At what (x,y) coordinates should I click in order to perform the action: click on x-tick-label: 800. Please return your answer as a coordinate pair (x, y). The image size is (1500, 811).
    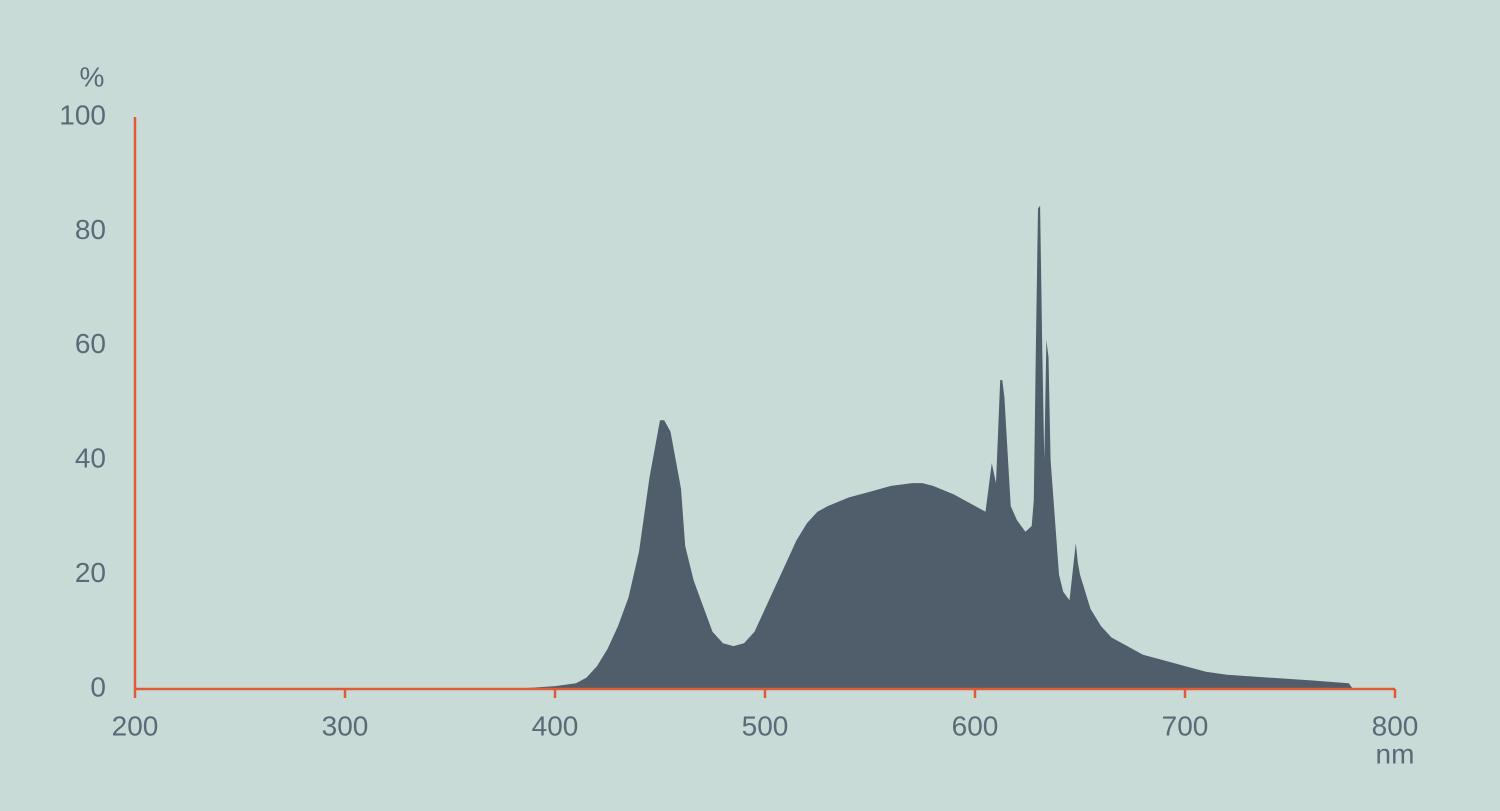
    Looking at the image, I should click on (1395, 725).